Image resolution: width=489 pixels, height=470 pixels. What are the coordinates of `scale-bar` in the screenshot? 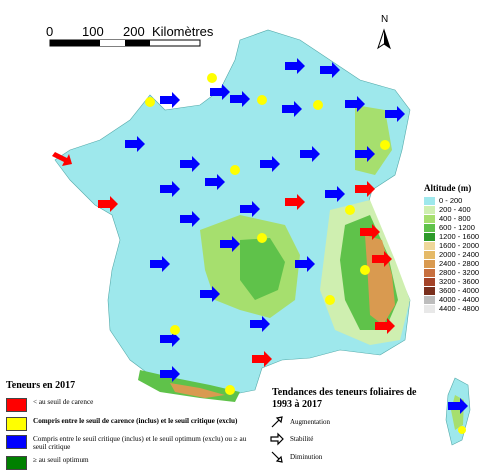 It's located at (125, 43).